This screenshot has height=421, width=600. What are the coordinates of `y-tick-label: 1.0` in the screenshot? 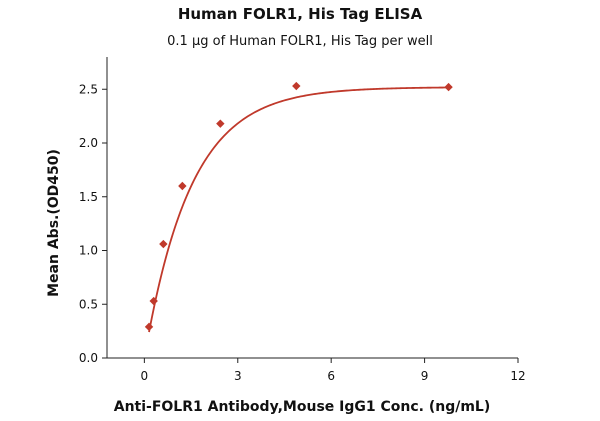 It's located at (88, 251).